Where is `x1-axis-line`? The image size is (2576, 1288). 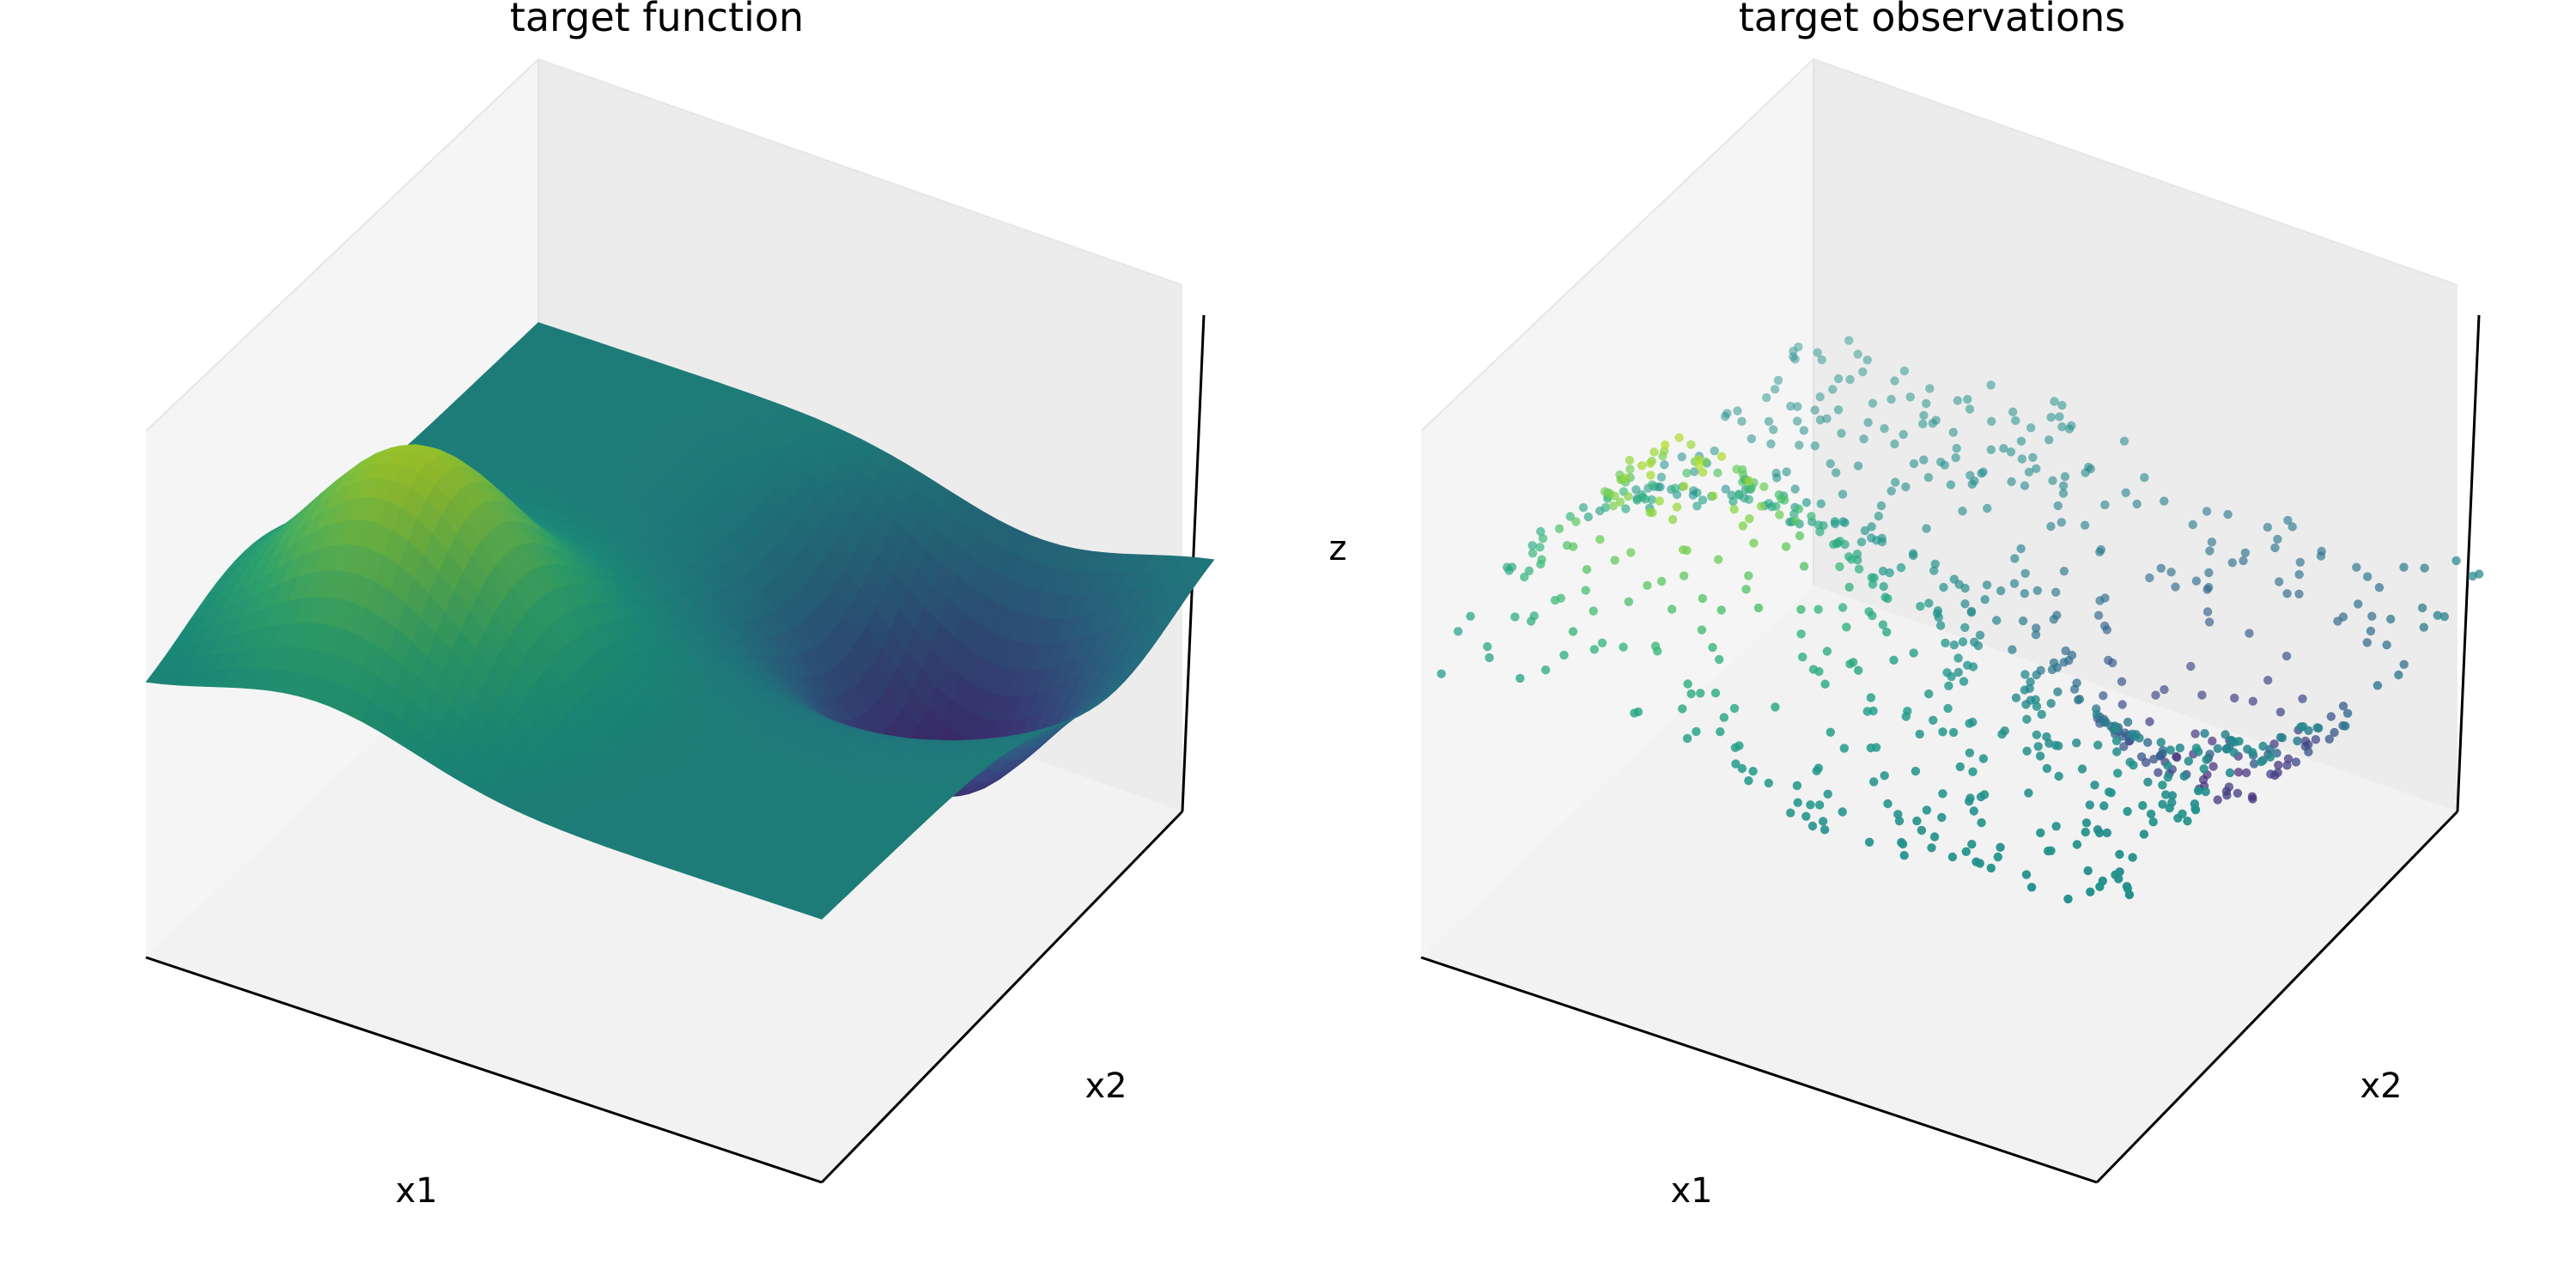
x1-axis-line is located at coordinates (1759, 1070).